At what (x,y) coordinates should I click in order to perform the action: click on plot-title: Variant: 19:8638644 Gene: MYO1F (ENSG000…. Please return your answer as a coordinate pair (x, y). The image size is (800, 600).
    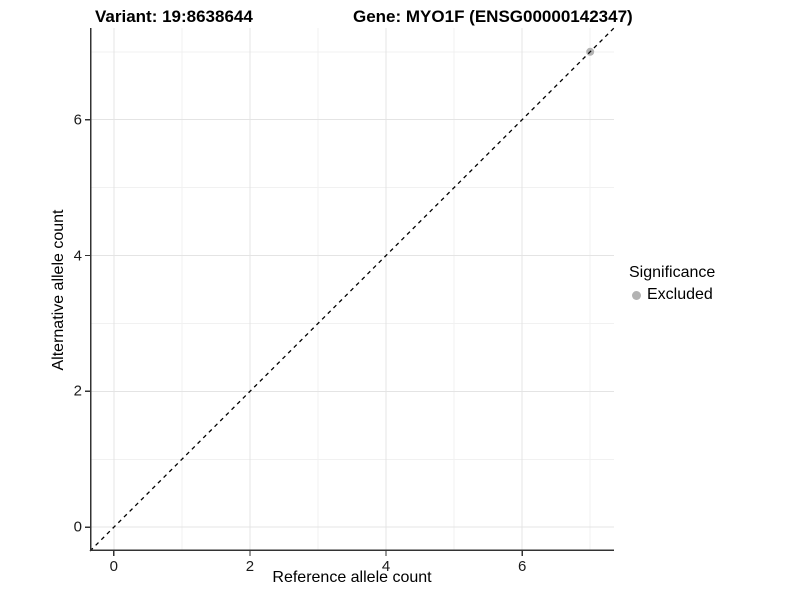
    Looking at the image, I should click on (400, 19).